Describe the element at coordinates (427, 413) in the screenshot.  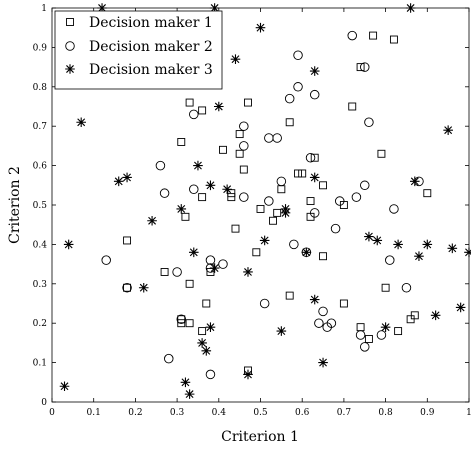
I see `x-tick-label: 0.9` at that location.